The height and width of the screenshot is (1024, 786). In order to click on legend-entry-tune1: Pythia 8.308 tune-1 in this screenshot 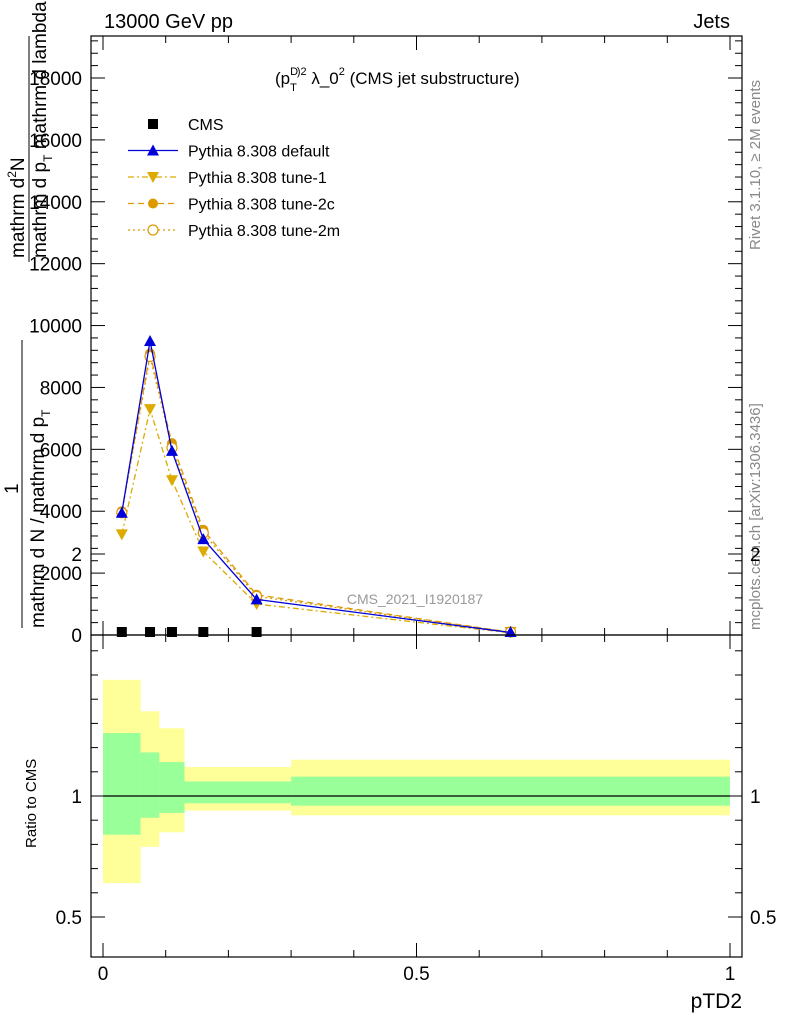, I will do `click(227, 178)`.